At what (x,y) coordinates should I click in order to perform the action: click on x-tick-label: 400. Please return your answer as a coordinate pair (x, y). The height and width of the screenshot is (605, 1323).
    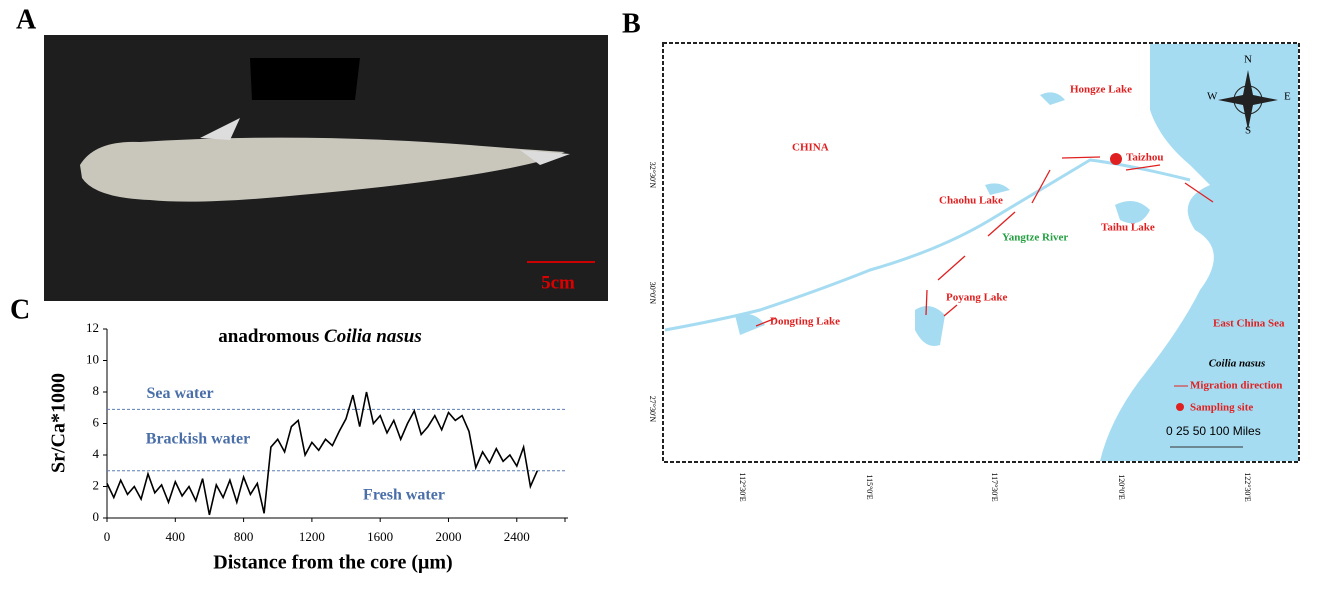
    Looking at the image, I should click on (176, 536).